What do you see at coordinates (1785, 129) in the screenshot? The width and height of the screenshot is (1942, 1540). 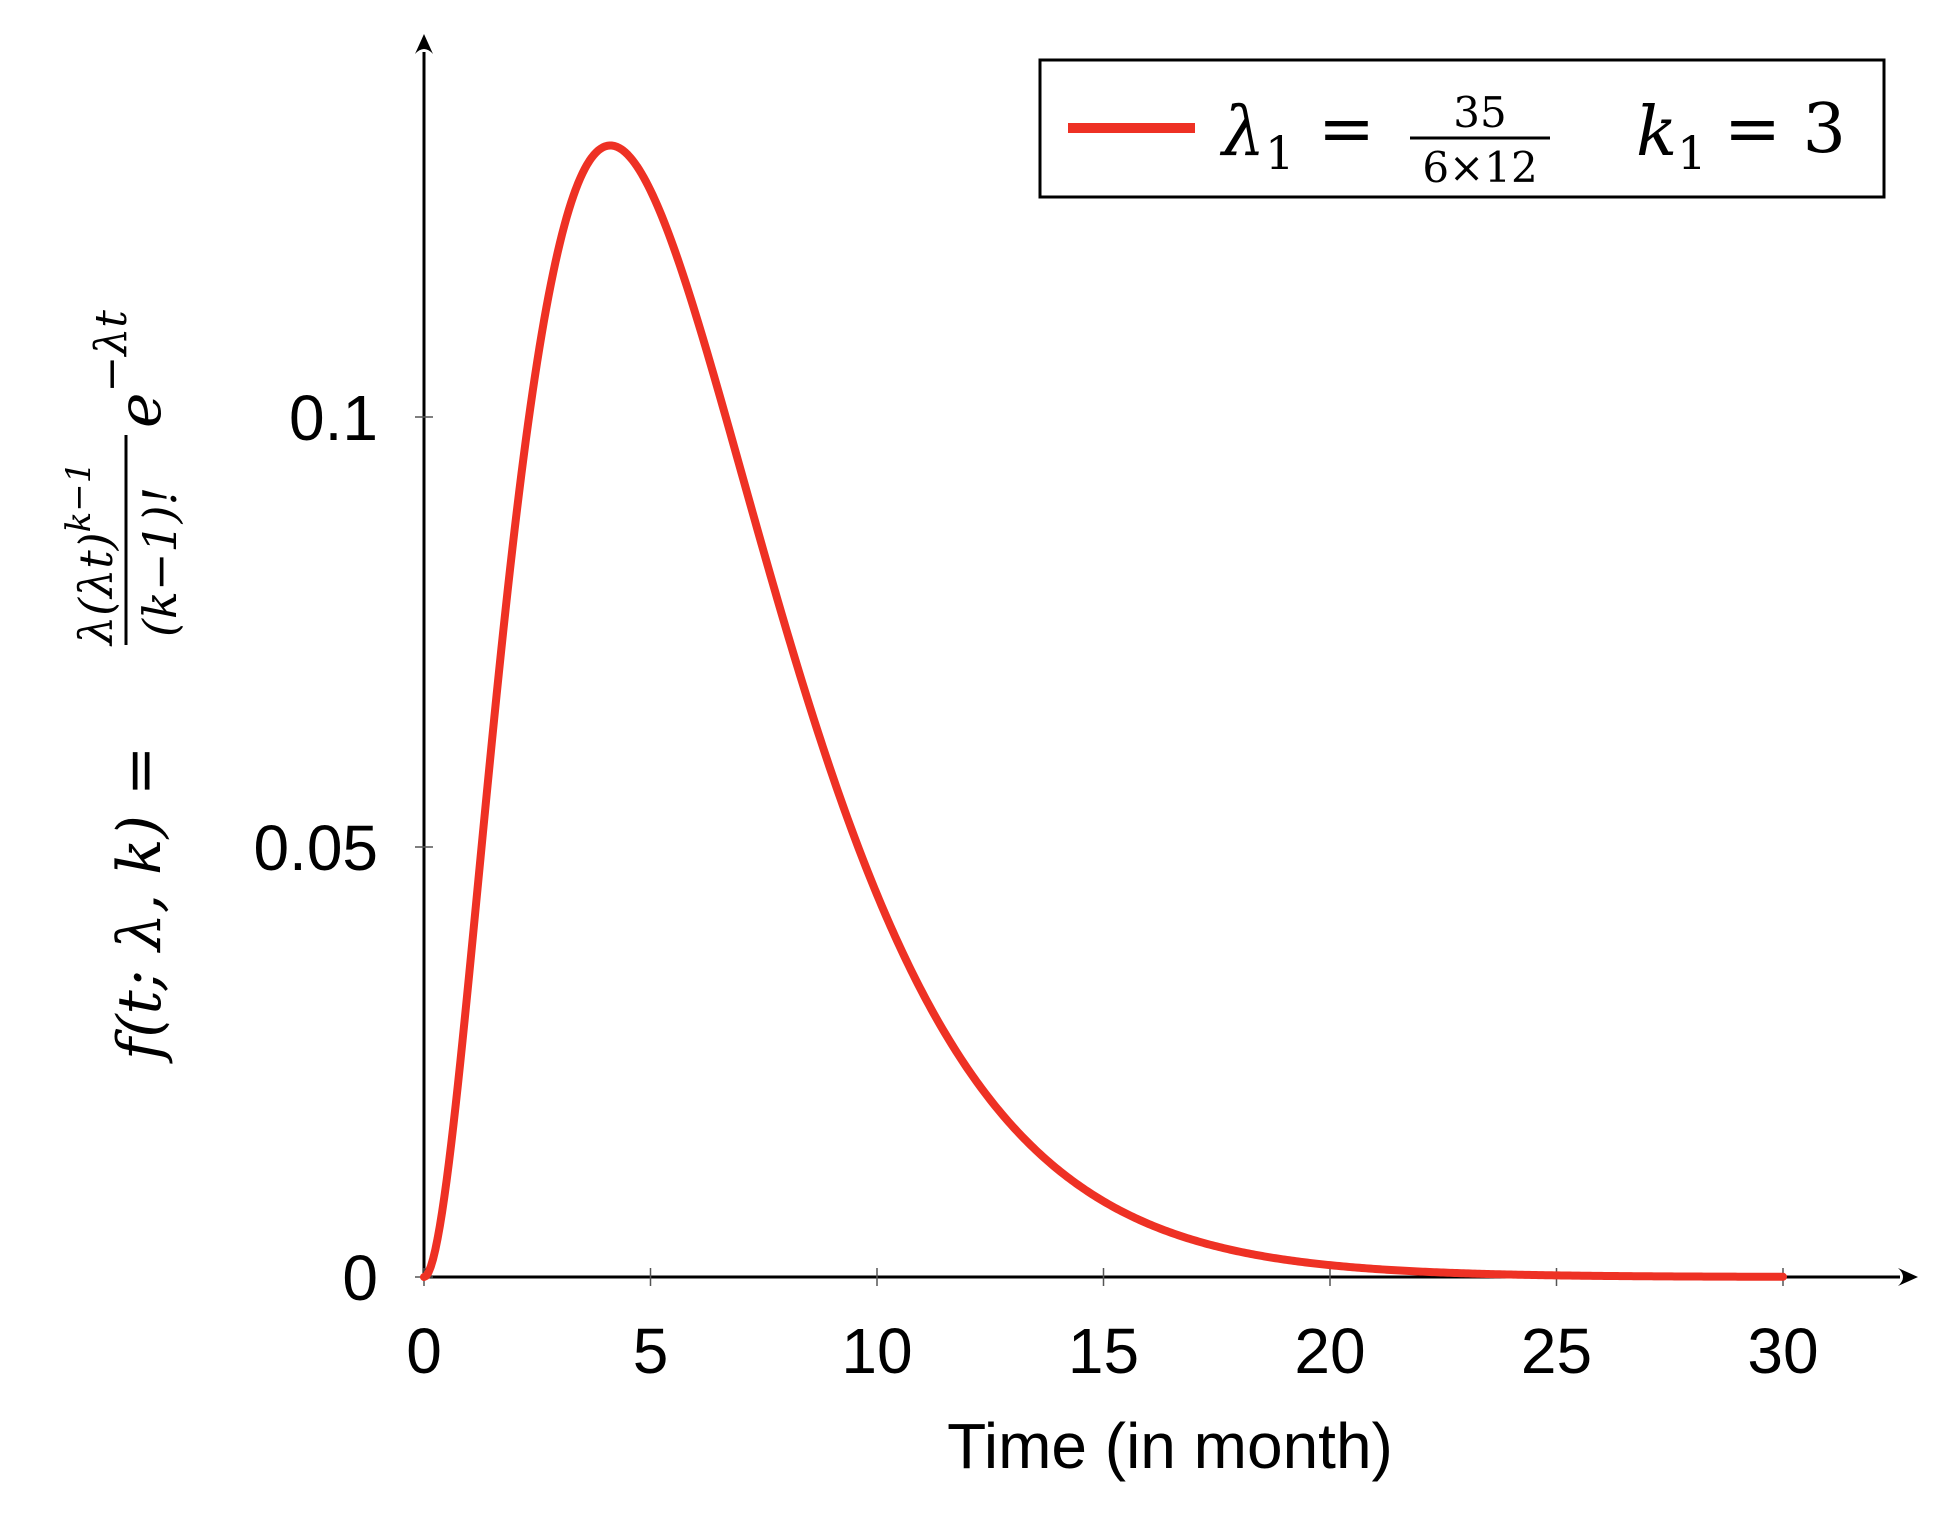 I see `legend-k-value: = 3` at bounding box center [1785, 129].